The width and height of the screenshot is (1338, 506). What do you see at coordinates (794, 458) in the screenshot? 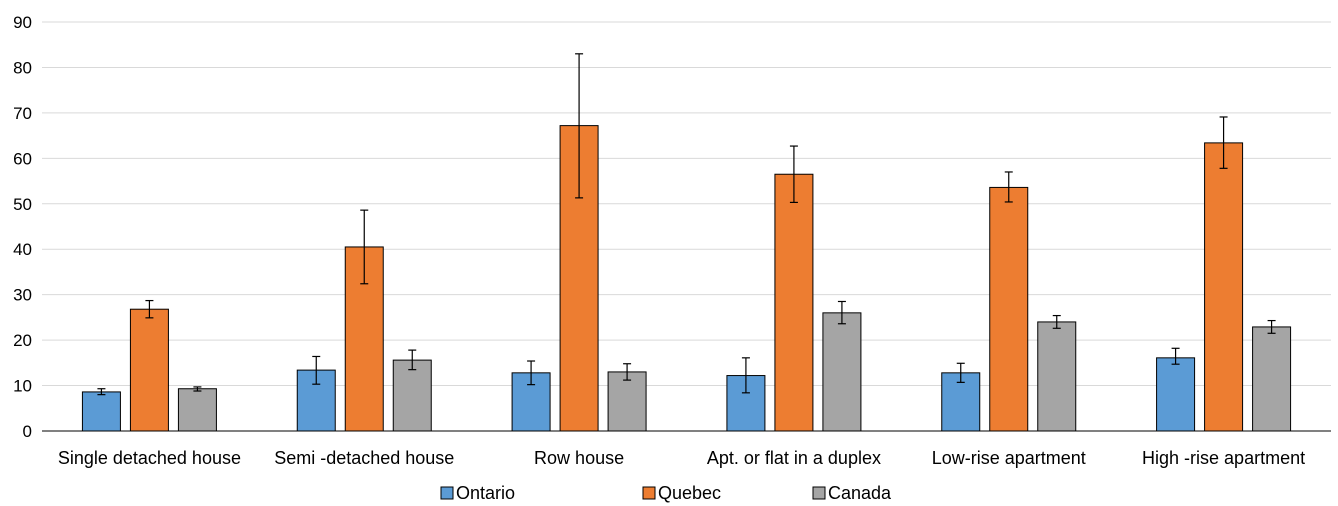
I see `x-category-label: Apt. or flat in a duplex` at bounding box center [794, 458].